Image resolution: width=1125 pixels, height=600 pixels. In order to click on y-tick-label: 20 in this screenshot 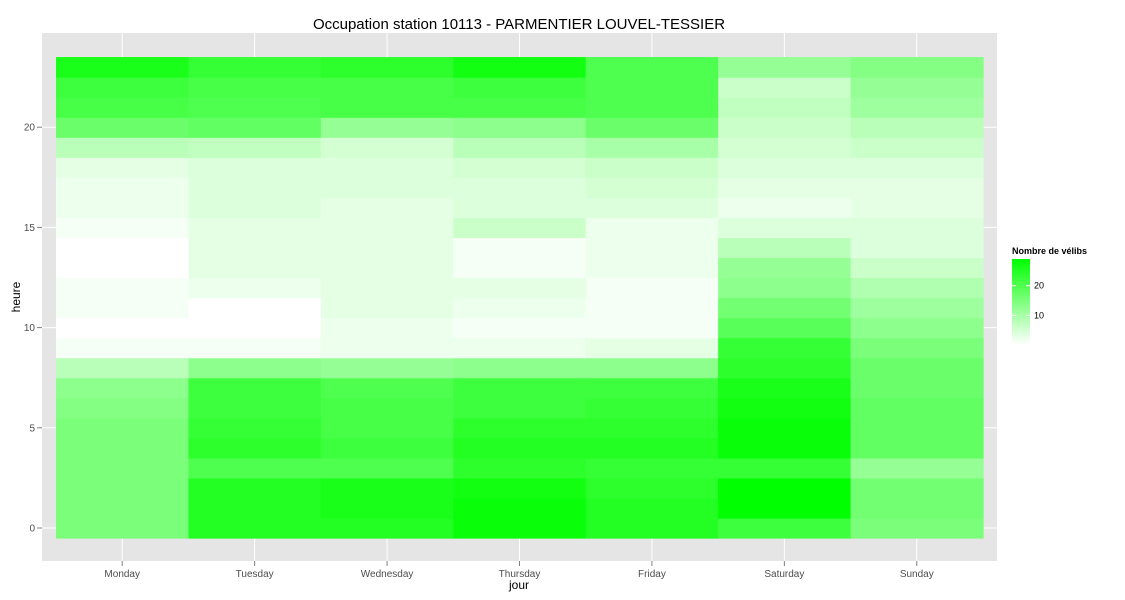, I will do `click(30, 128)`.